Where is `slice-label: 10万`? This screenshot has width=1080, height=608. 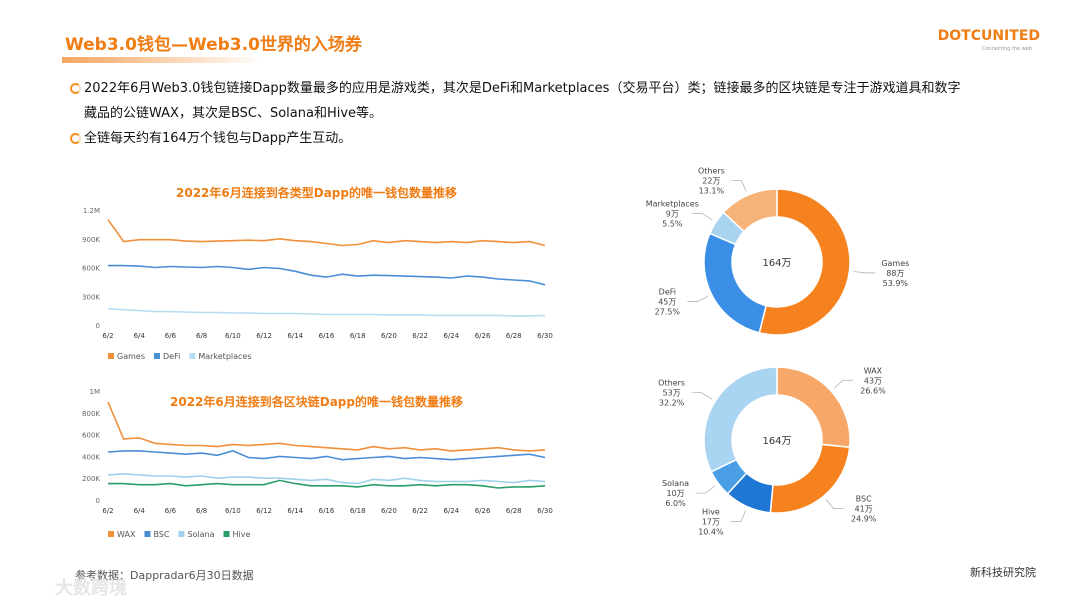
slice-label: 10万 is located at coordinates (675, 493).